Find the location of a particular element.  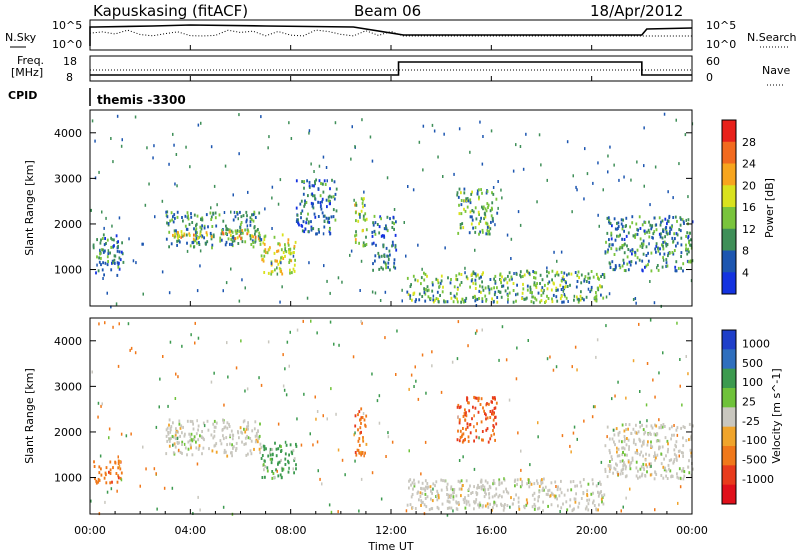

colorbar-tick-label: -25 is located at coordinates (751, 421).